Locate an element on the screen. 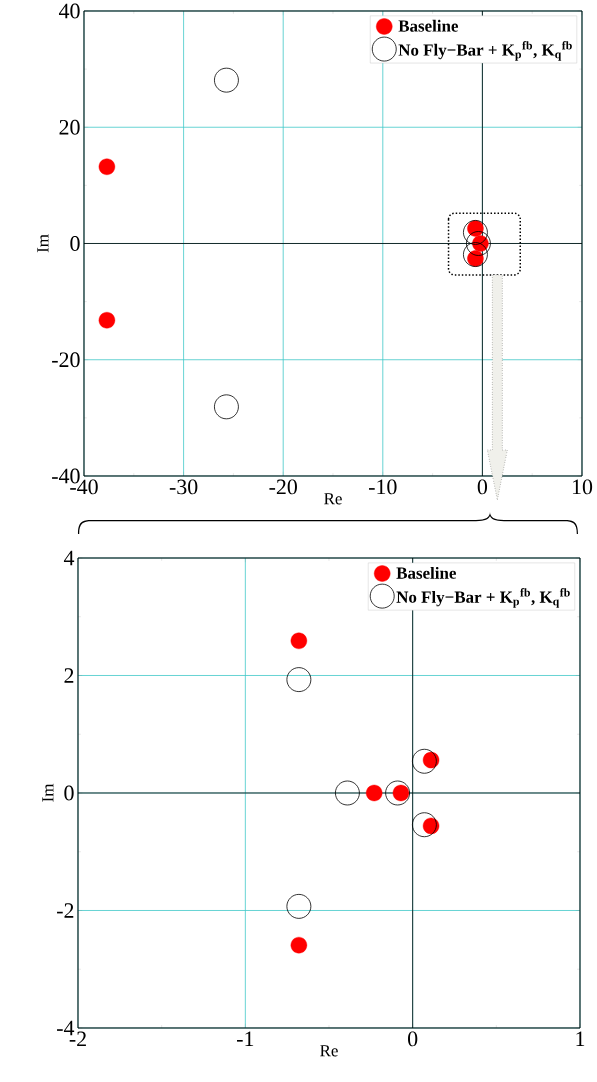 The image size is (597, 1082). y-tick-label: 4 is located at coordinates (69, 558).